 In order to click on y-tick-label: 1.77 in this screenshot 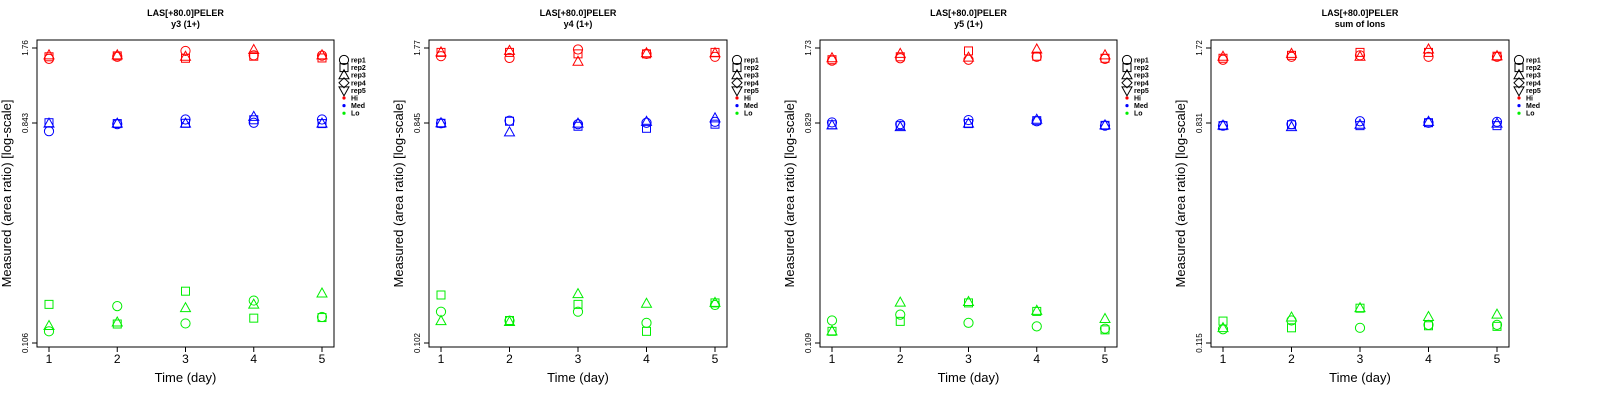, I will do `click(417, 48)`.